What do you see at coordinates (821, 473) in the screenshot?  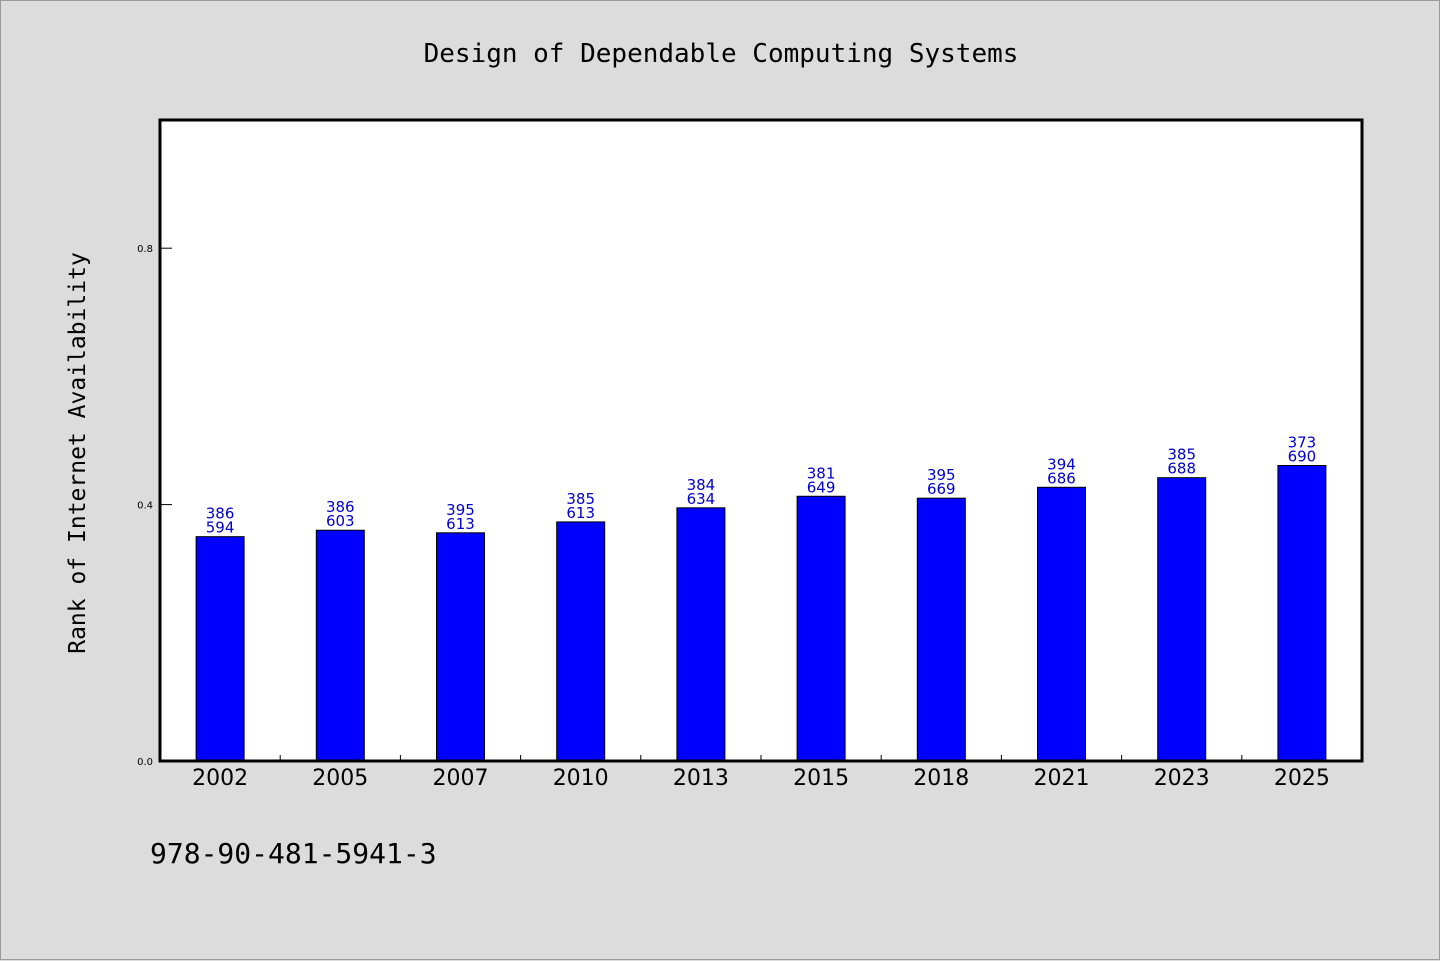 I see `data-label-2015-1: 381` at bounding box center [821, 473].